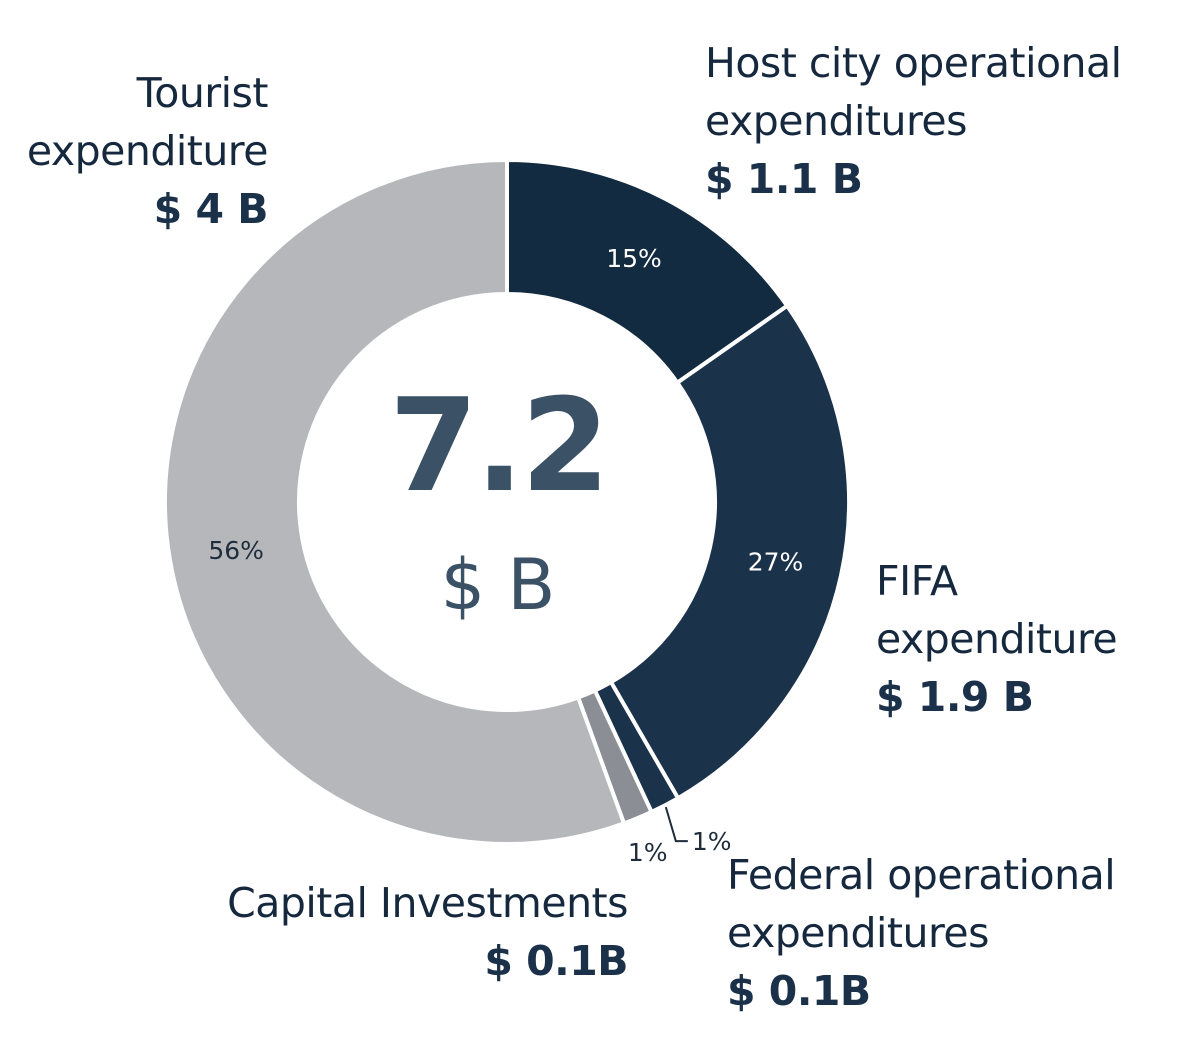  What do you see at coordinates (427, 903) in the screenshot?
I see `slice-name-capital: Capital Investments` at bounding box center [427, 903].